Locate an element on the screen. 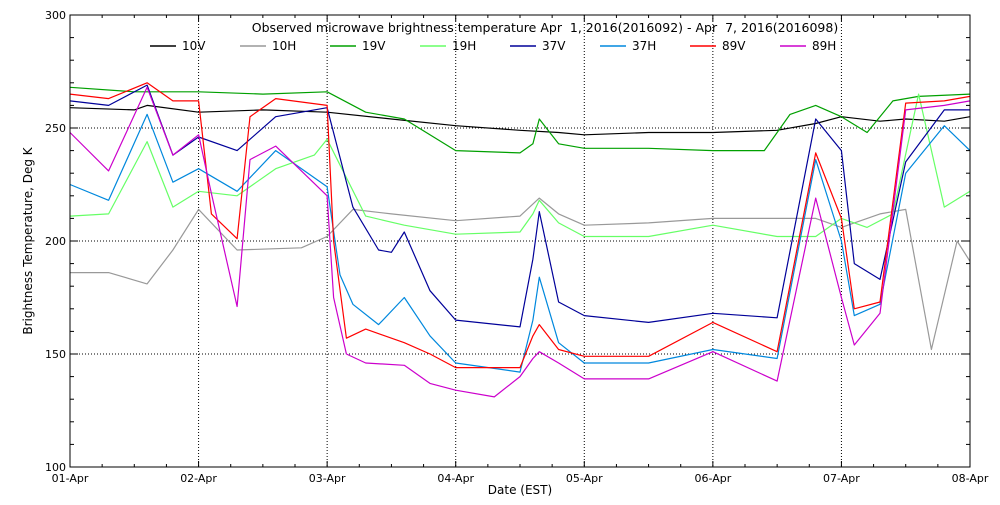 The image size is (1000, 505). legend-label-19h: 19H is located at coordinates (464, 46).